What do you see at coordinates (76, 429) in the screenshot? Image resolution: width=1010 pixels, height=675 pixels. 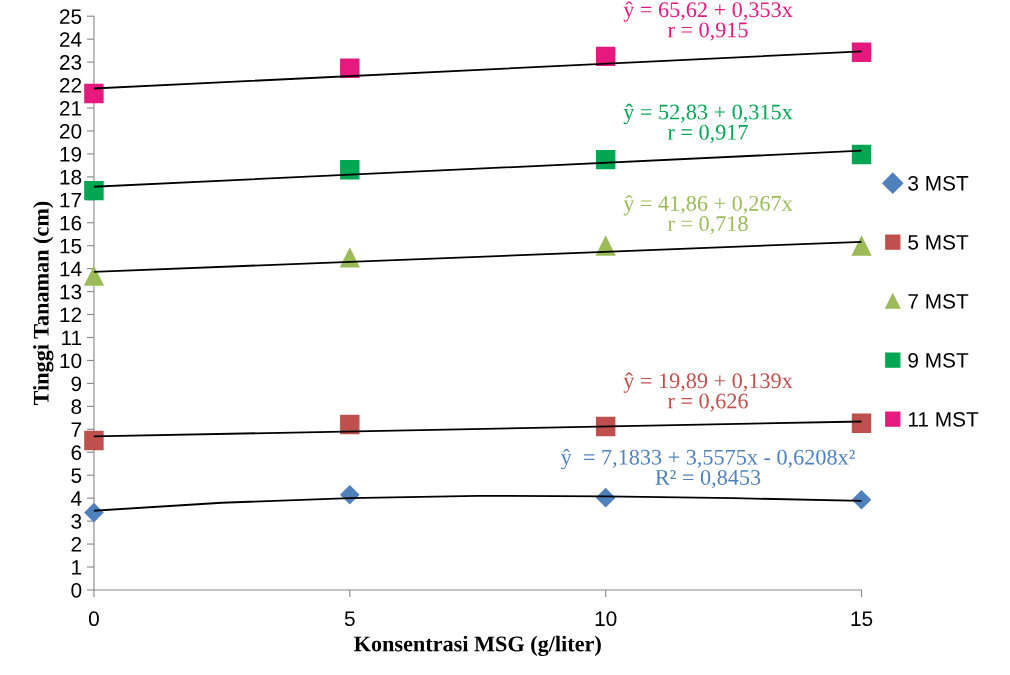 I see `y-tick-label: 7` at bounding box center [76, 429].